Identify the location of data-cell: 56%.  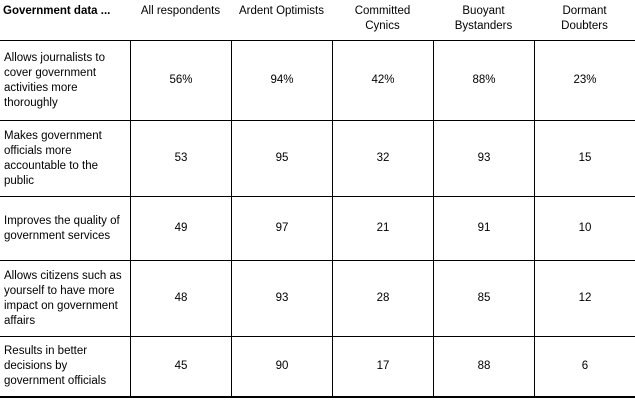
(180, 80).